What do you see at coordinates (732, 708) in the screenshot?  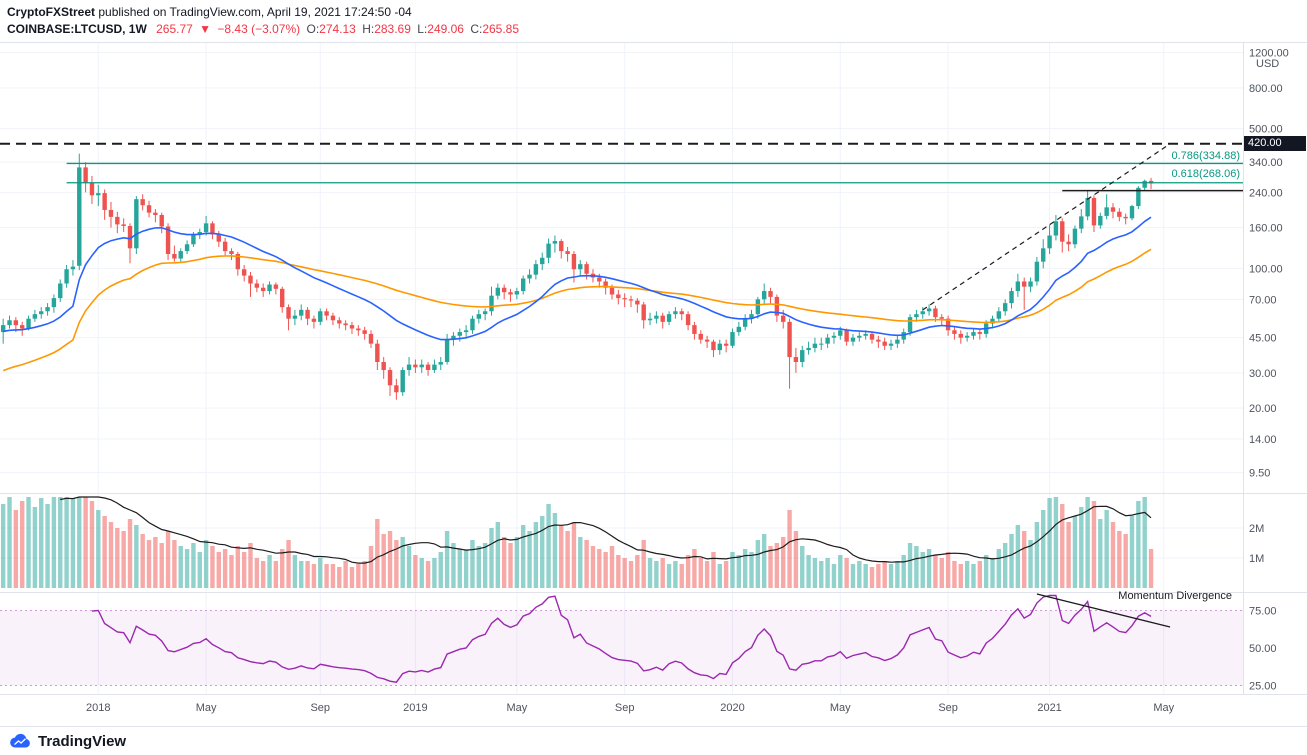 I see `svg-text: 2020` at bounding box center [732, 708].